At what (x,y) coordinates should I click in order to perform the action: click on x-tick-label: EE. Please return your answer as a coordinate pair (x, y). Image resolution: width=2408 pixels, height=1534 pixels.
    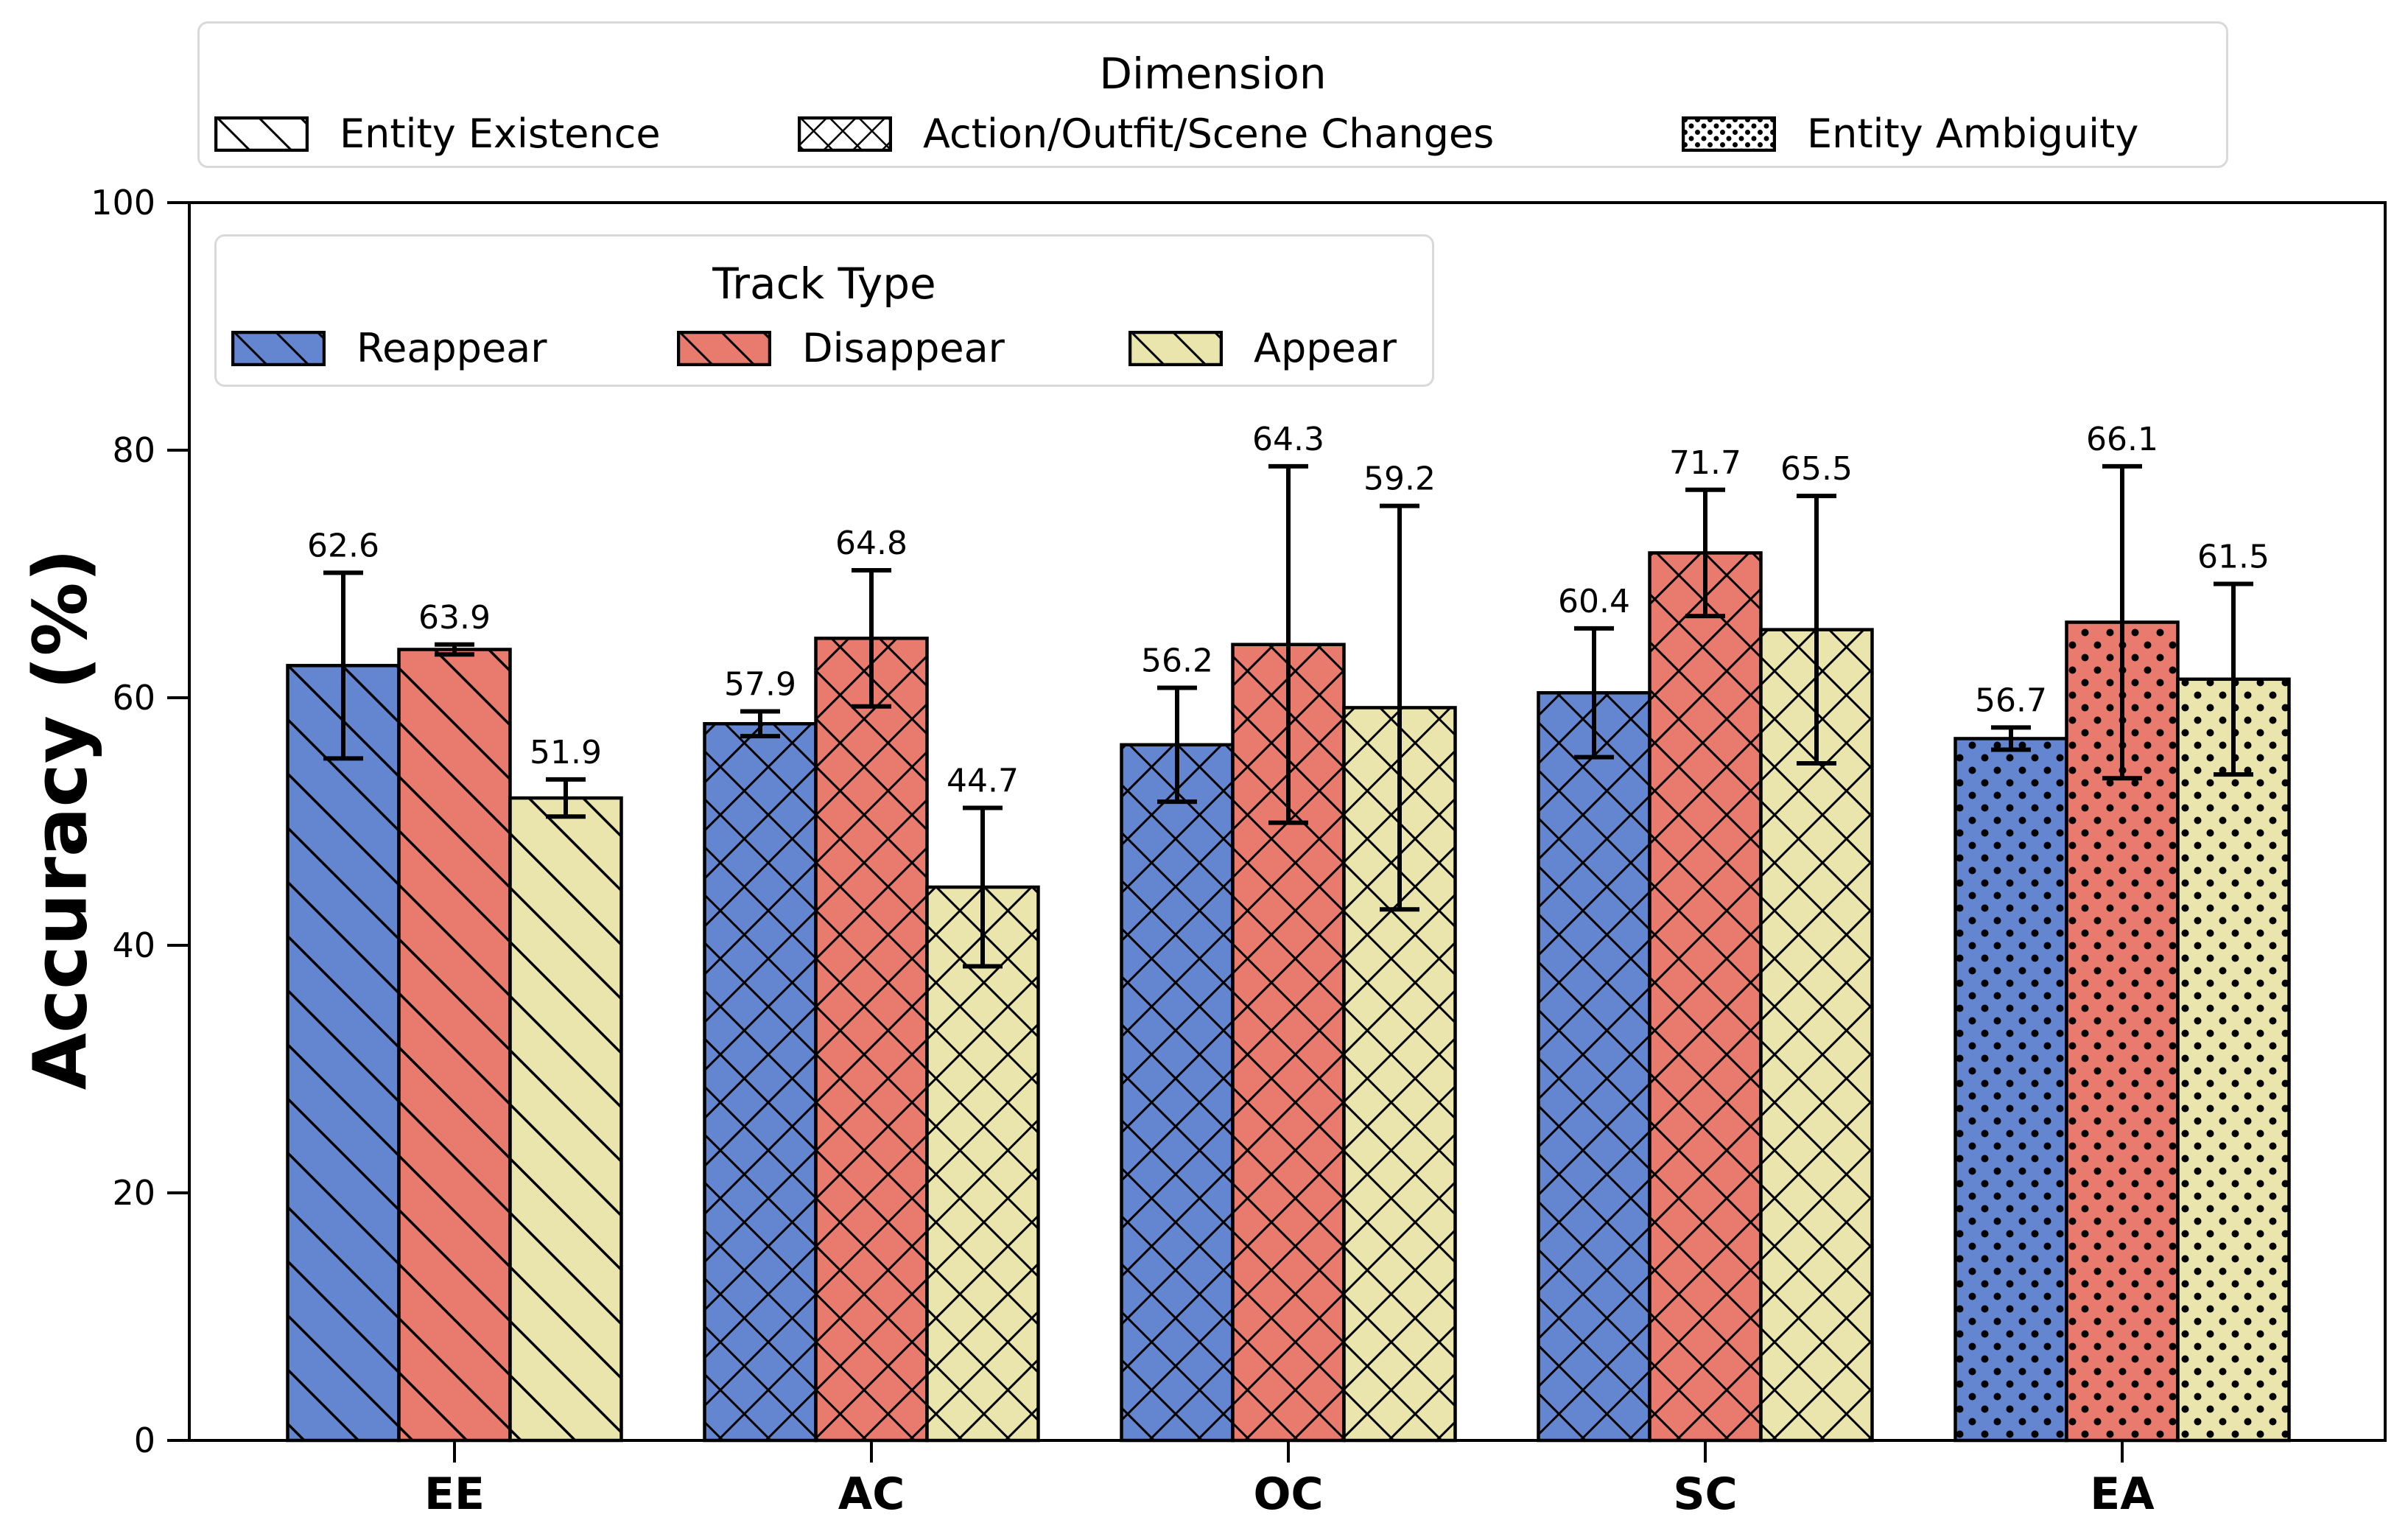
    Looking at the image, I should click on (454, 1494).